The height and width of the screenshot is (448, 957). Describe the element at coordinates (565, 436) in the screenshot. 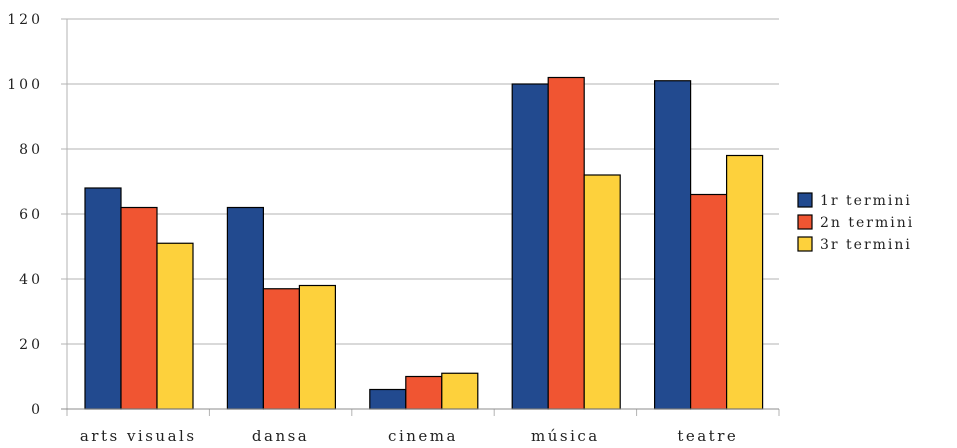

I see `x-category-label: música` at that location.